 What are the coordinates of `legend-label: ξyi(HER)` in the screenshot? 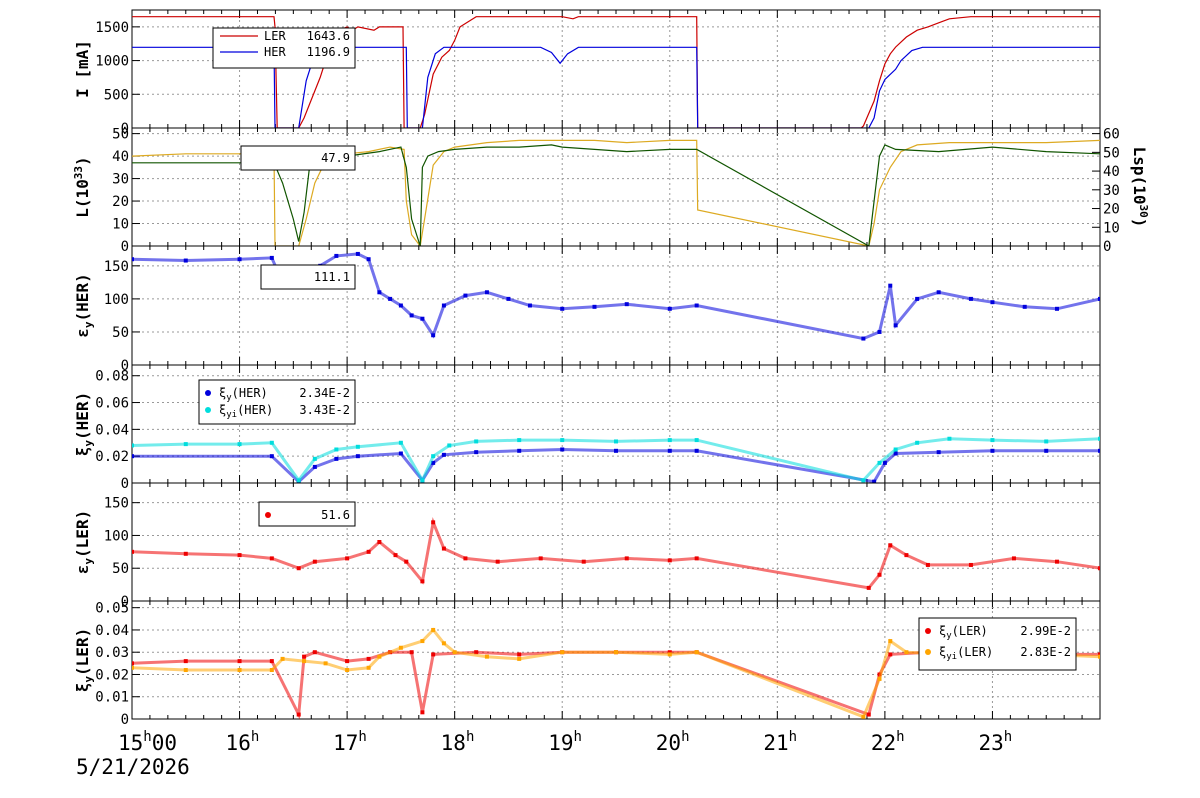 It's located at (246, 411).